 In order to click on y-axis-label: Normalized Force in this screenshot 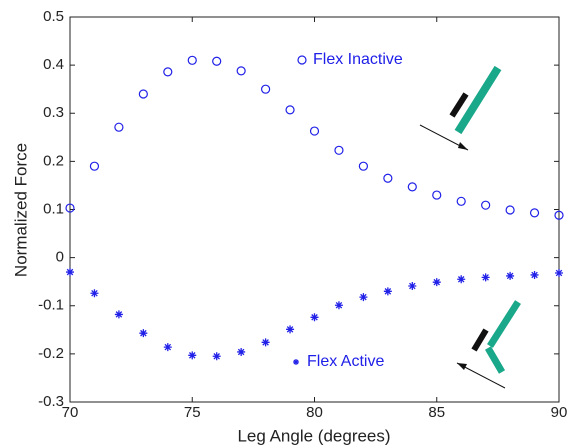, I will do `click(20, 210)`.